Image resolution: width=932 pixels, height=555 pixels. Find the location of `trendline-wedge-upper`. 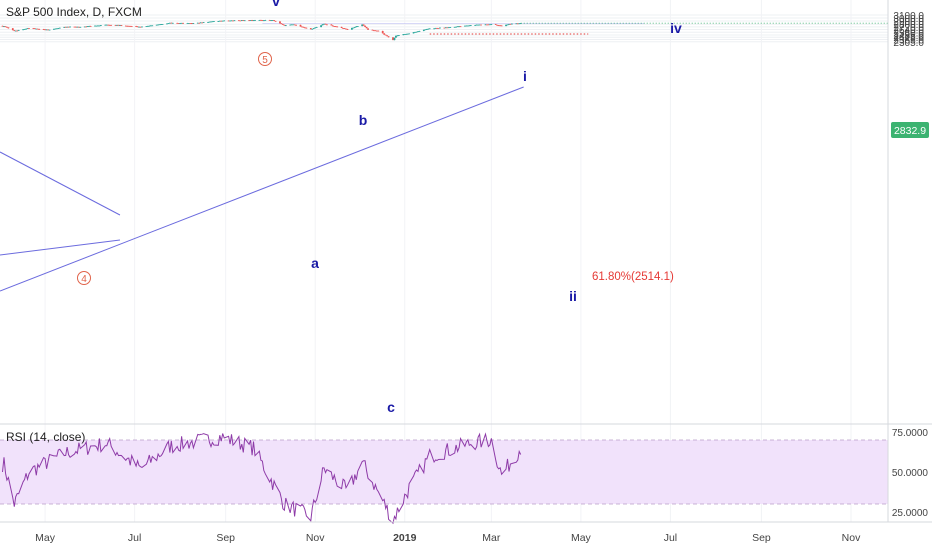

trendline-wedge-upper is located at coordinates (60, 183).